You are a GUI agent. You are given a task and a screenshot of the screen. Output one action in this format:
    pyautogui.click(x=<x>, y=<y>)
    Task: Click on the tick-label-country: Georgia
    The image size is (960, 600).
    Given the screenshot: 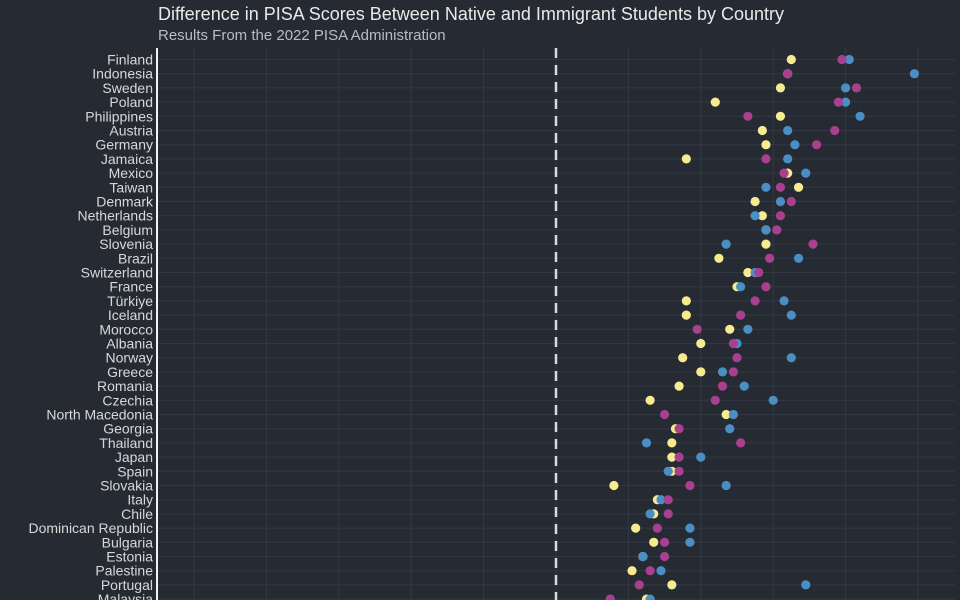 What is the action you would take?
    pyautogui.click(x=128, y=429)
    